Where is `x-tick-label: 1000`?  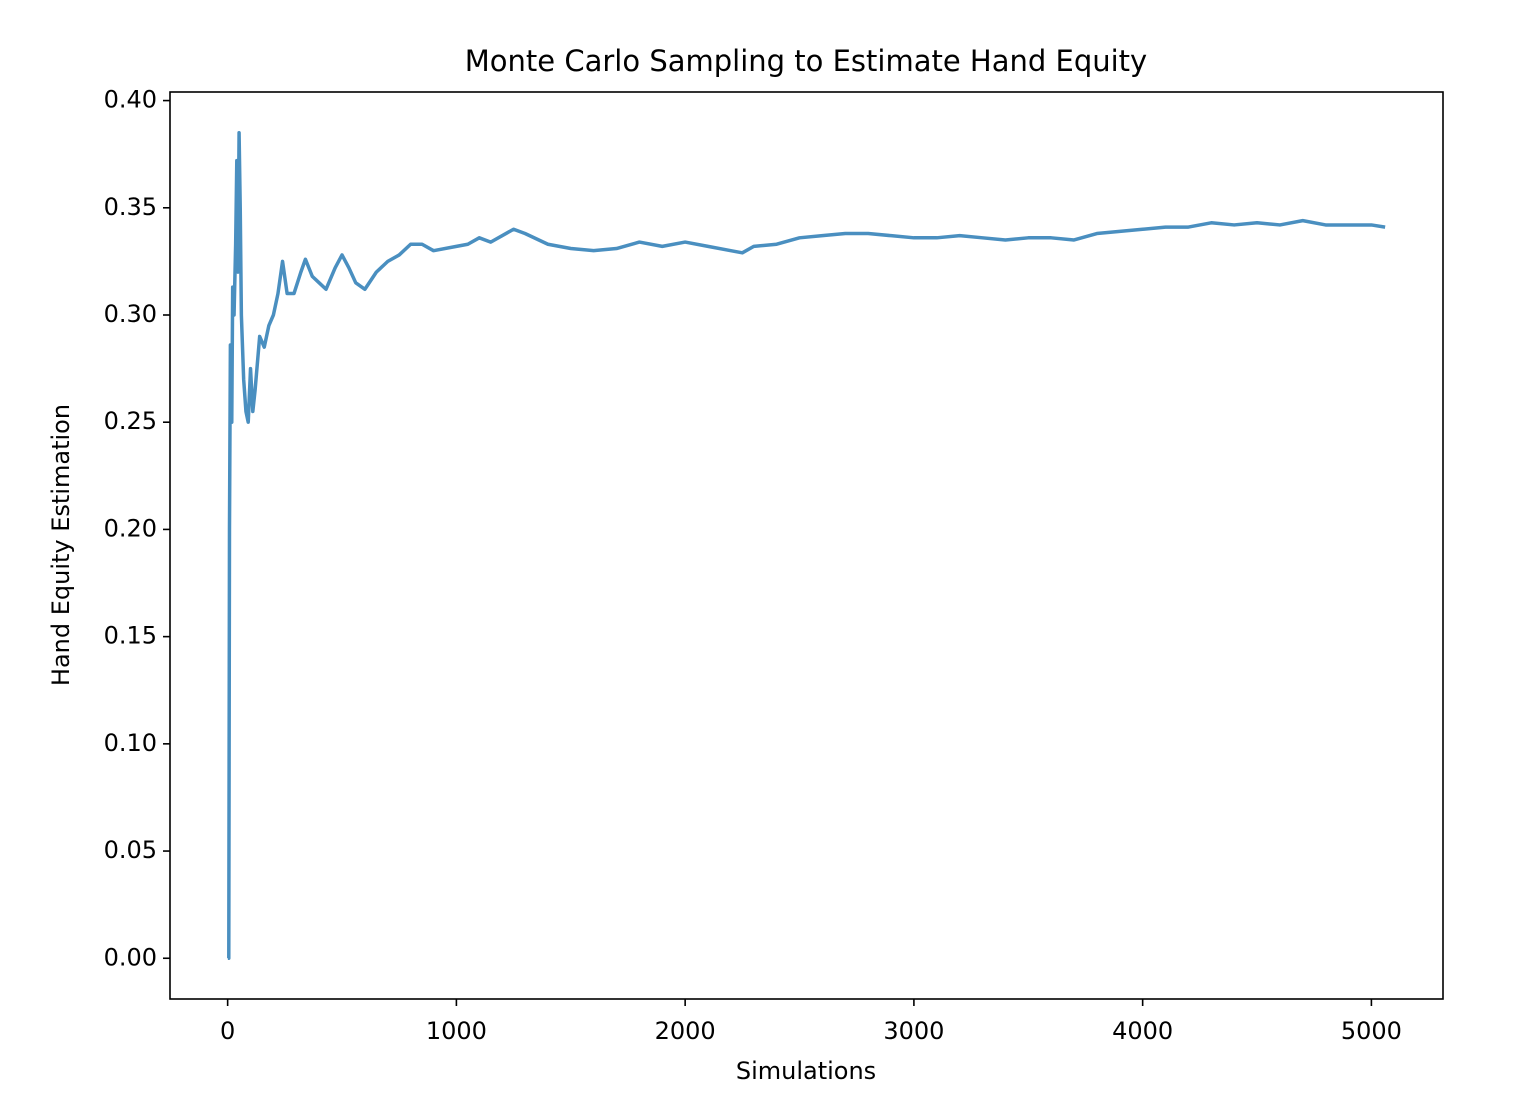 x-tick-label: 1000 is located at coordinates (456, 1031).